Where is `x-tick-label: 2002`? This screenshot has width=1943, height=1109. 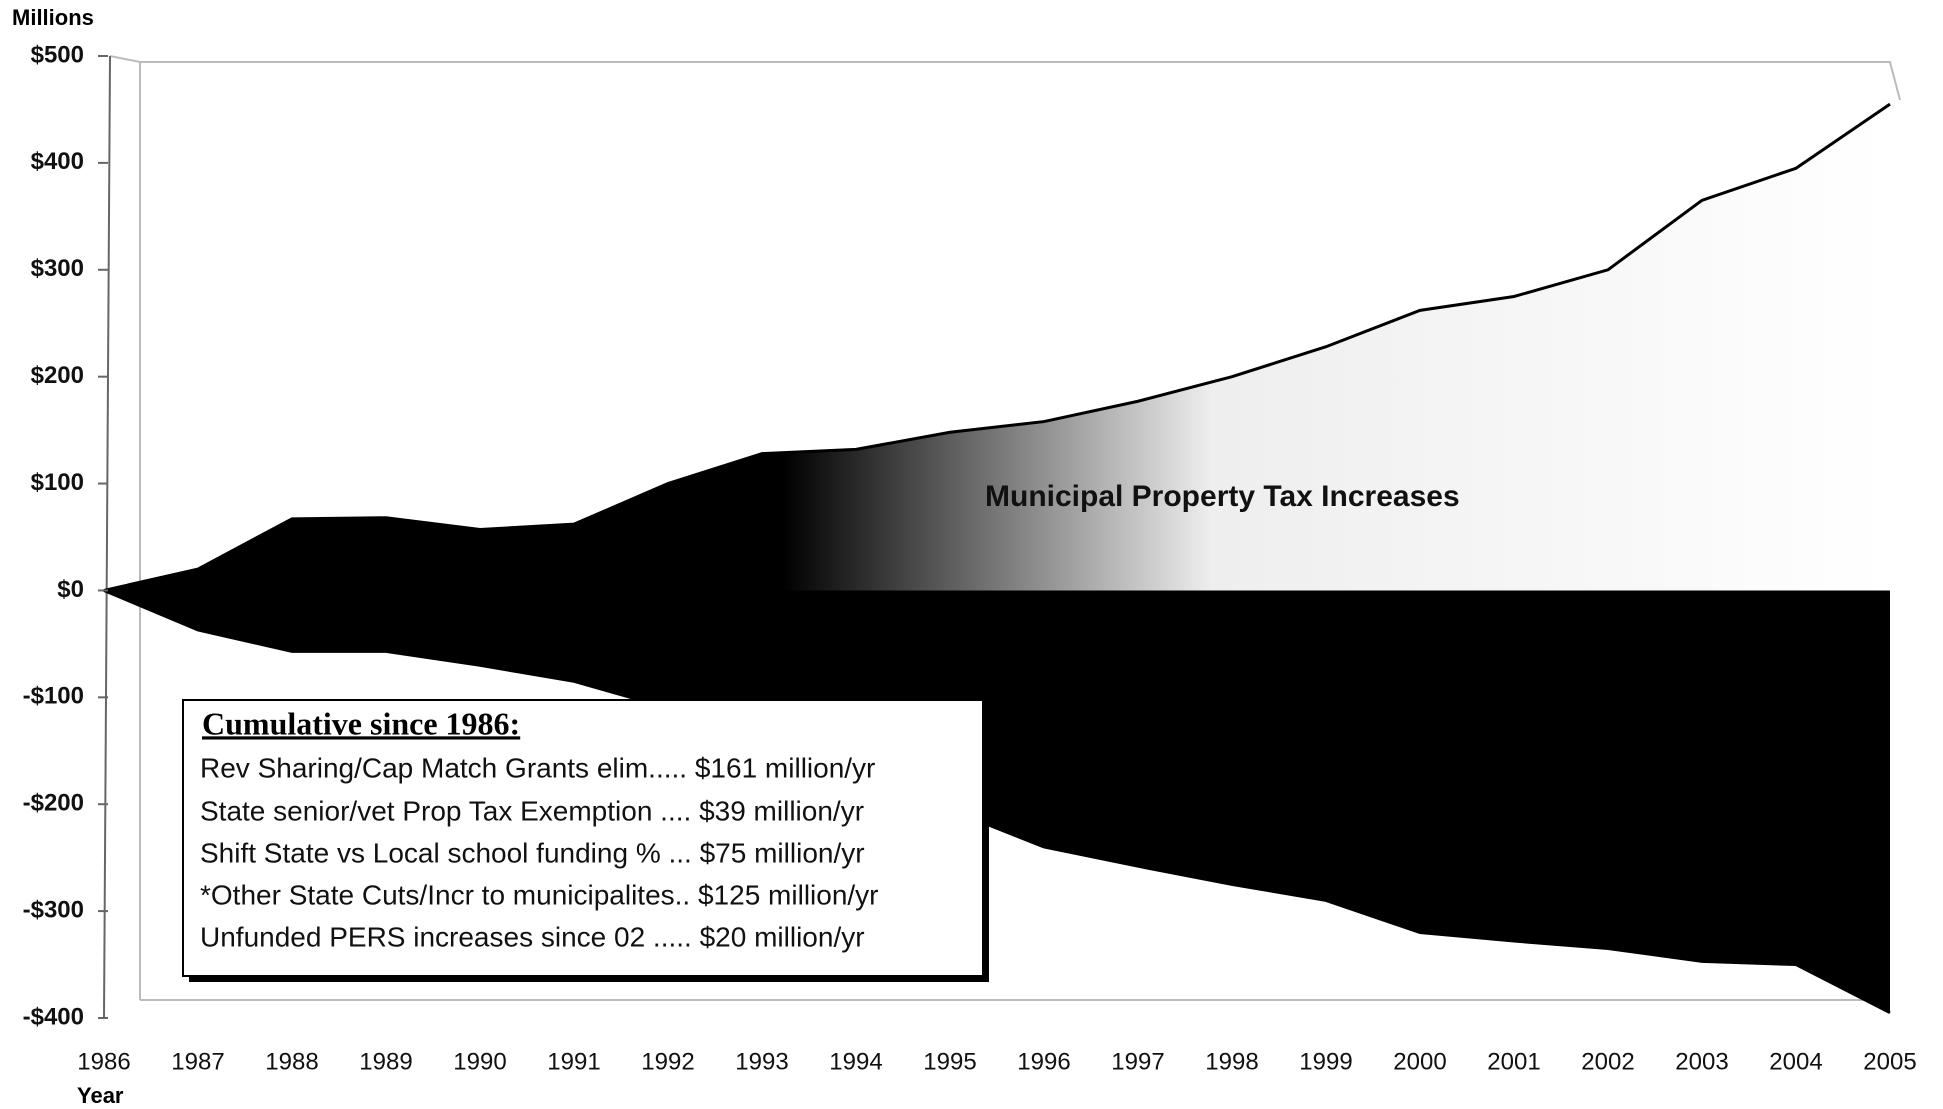
x-tick-label: 2002 is located at coordinates (1607, 1061).